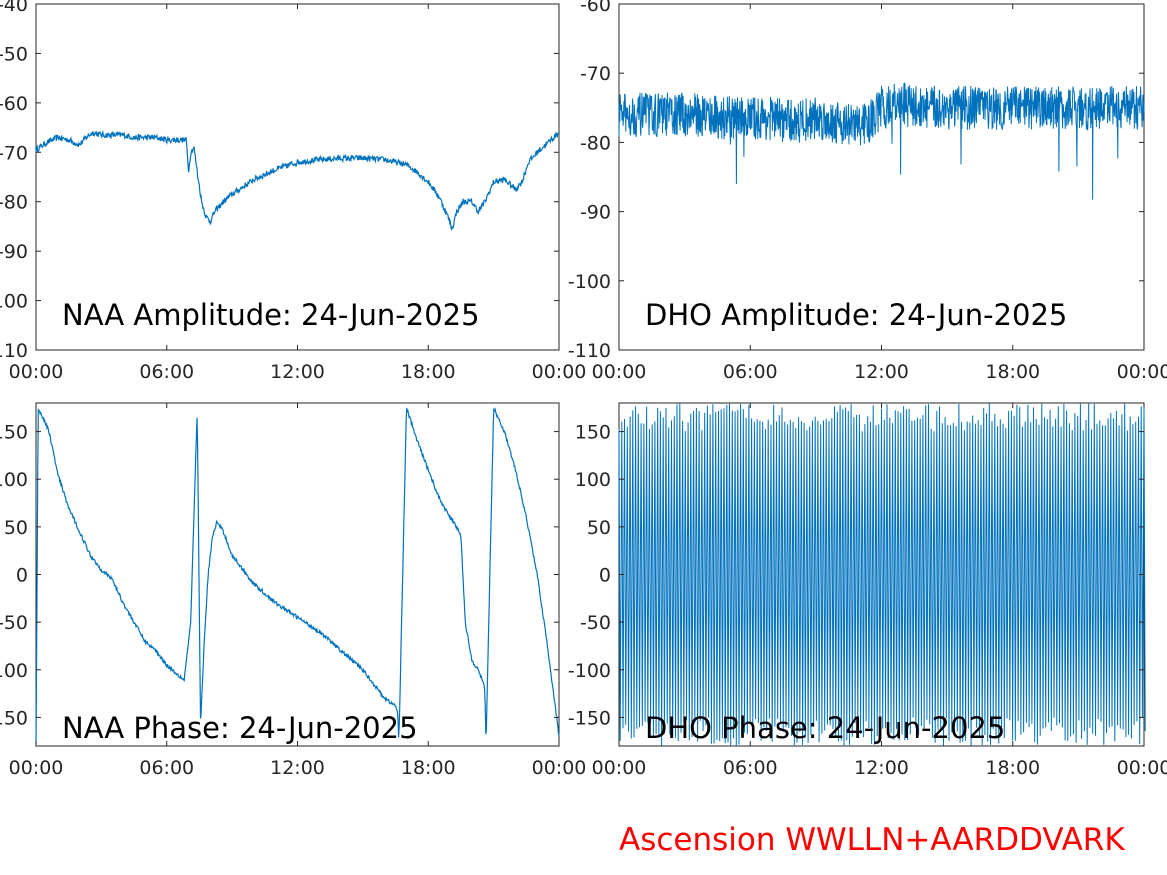 The height and width of the screenshot is (875, 1167). Describe the element at coordinates (297, 181) in the screenshot. I see `naa-amplitude-trace` at that location.